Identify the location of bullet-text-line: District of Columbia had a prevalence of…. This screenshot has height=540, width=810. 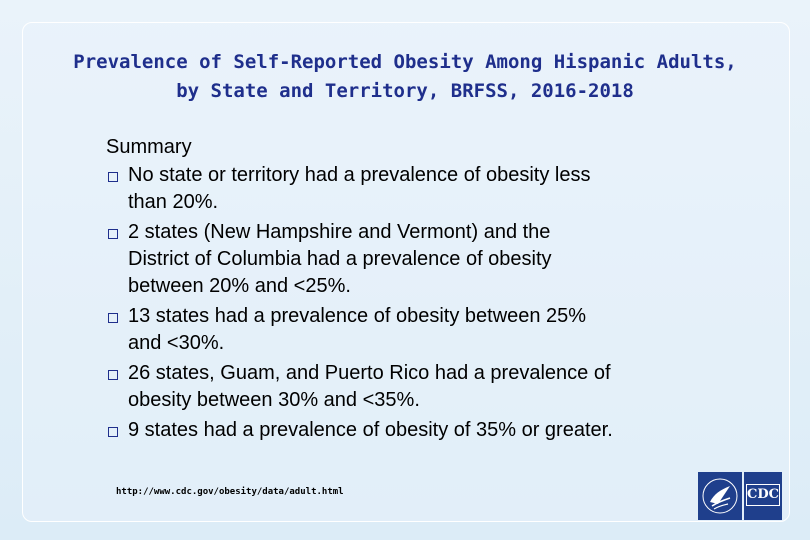
(340, 259).